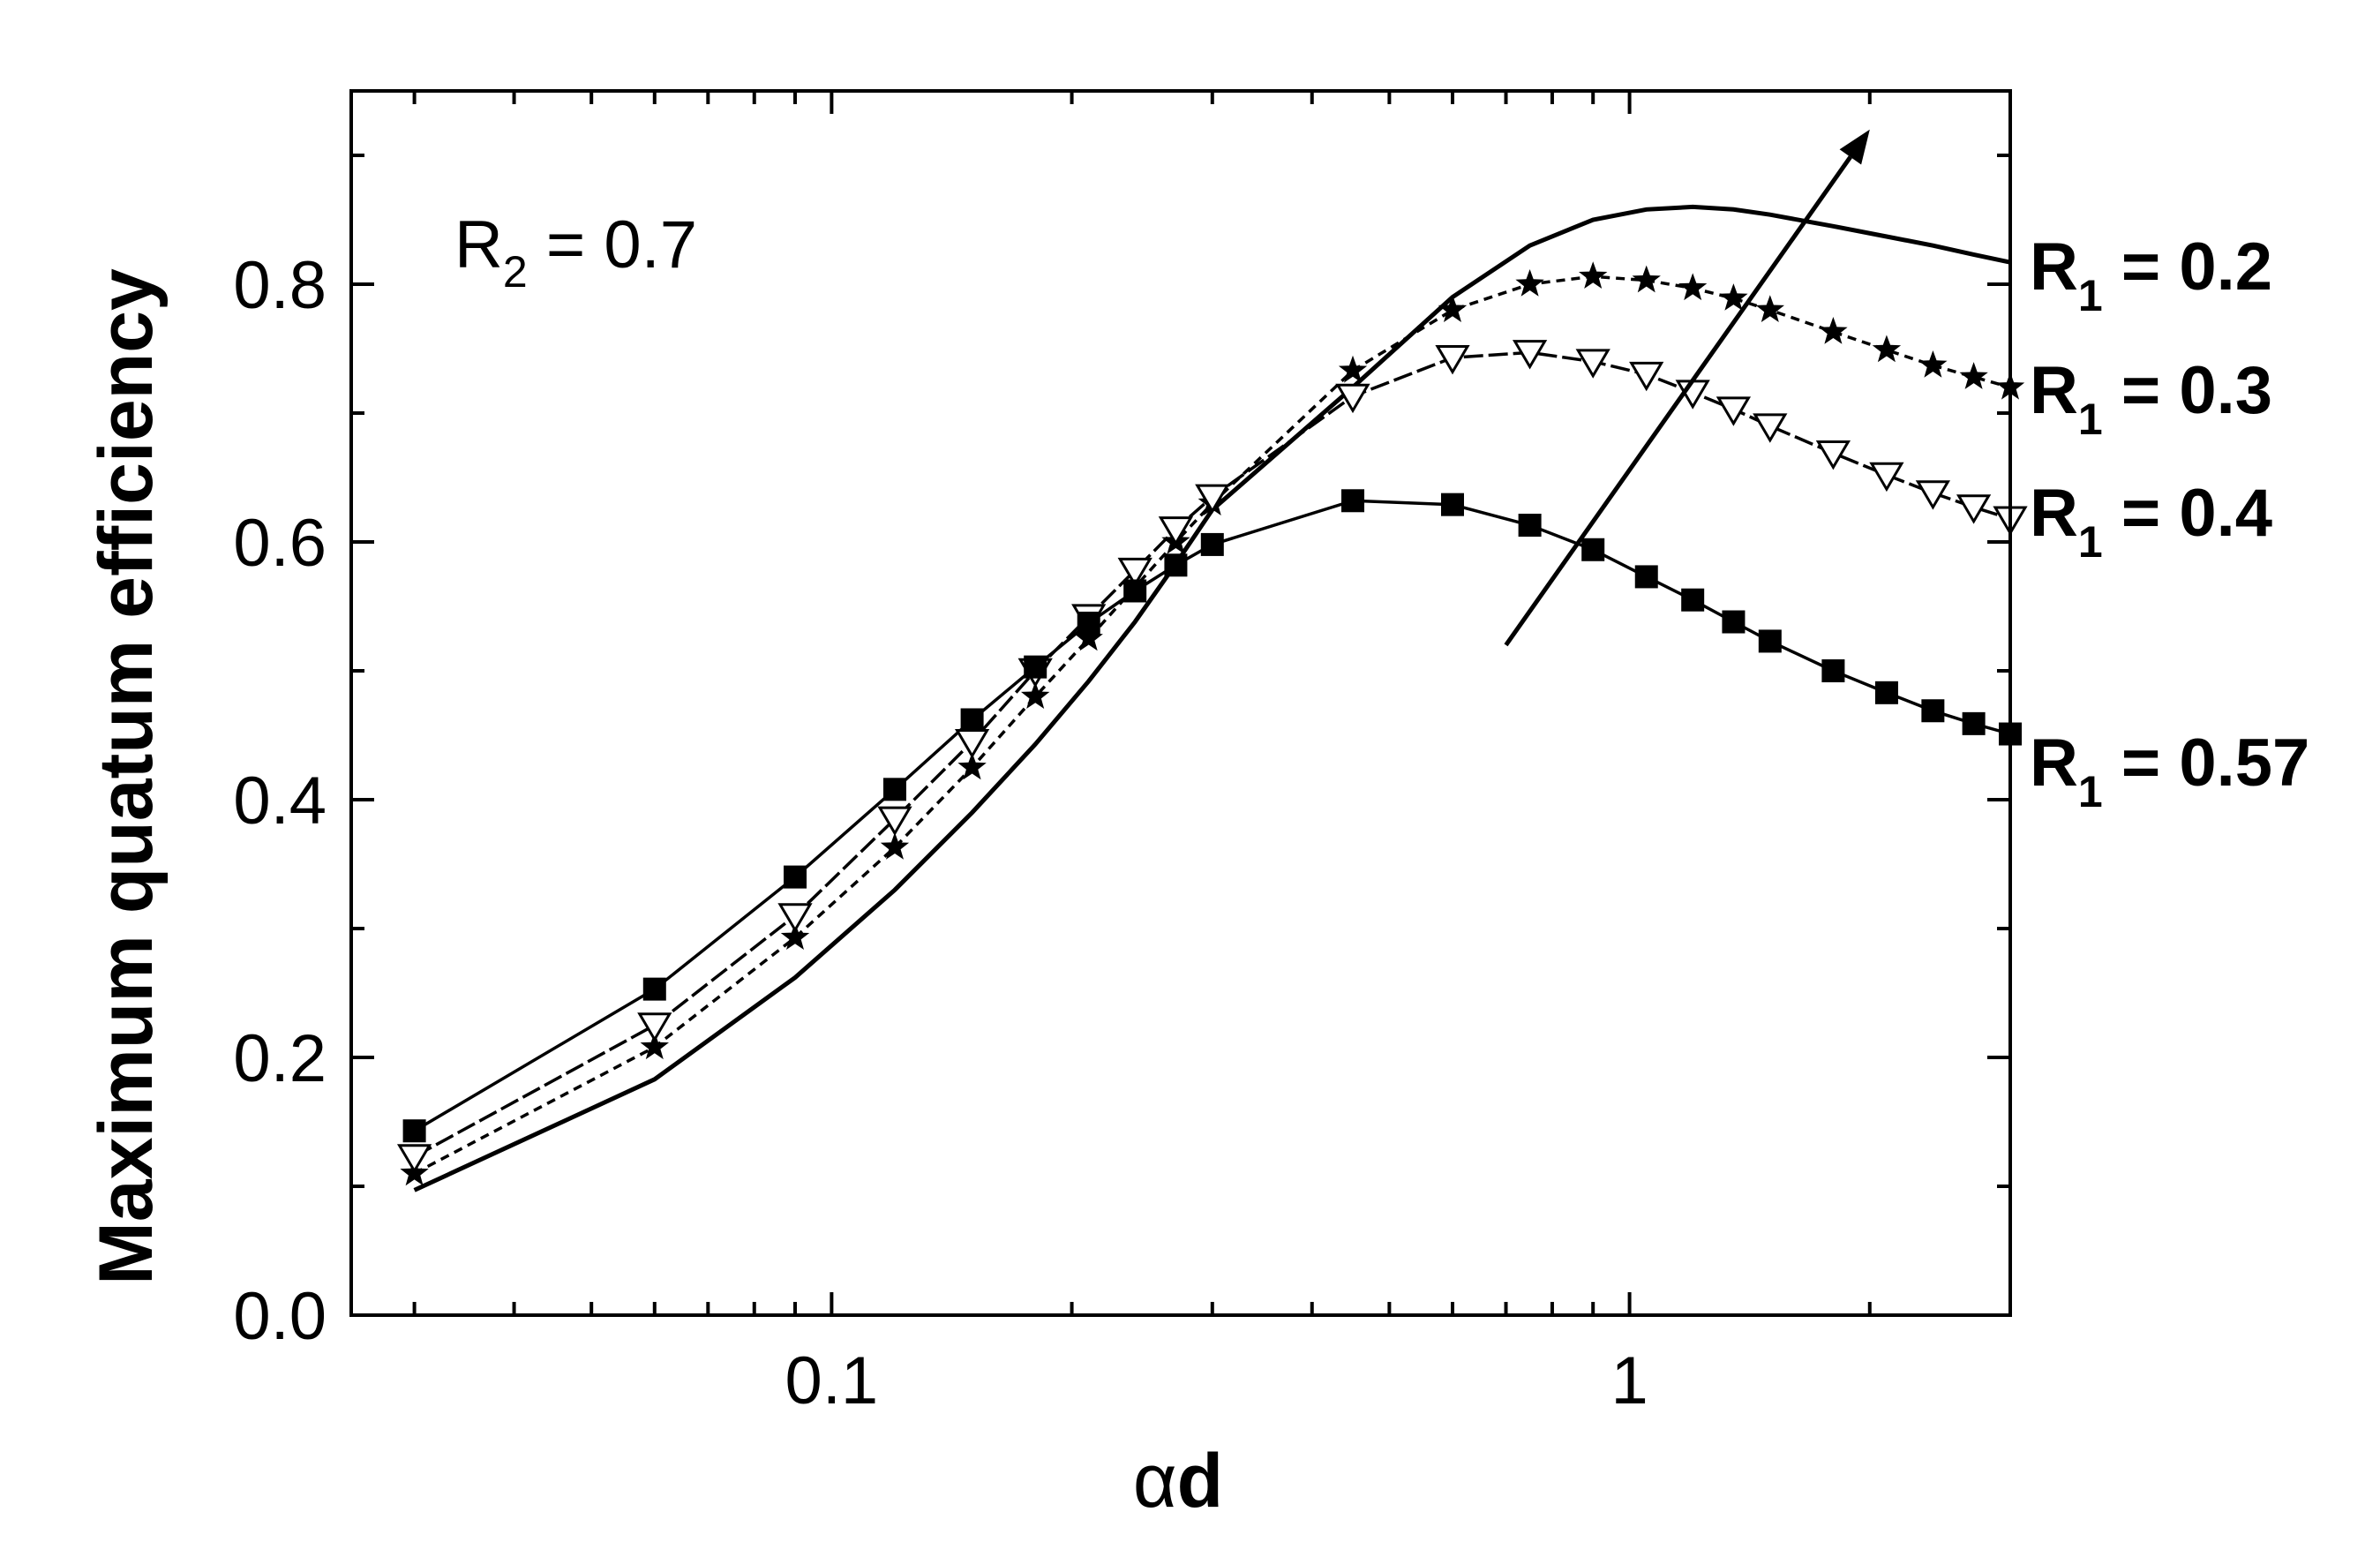  I want to click on arrow-head, so click(1854, 147).